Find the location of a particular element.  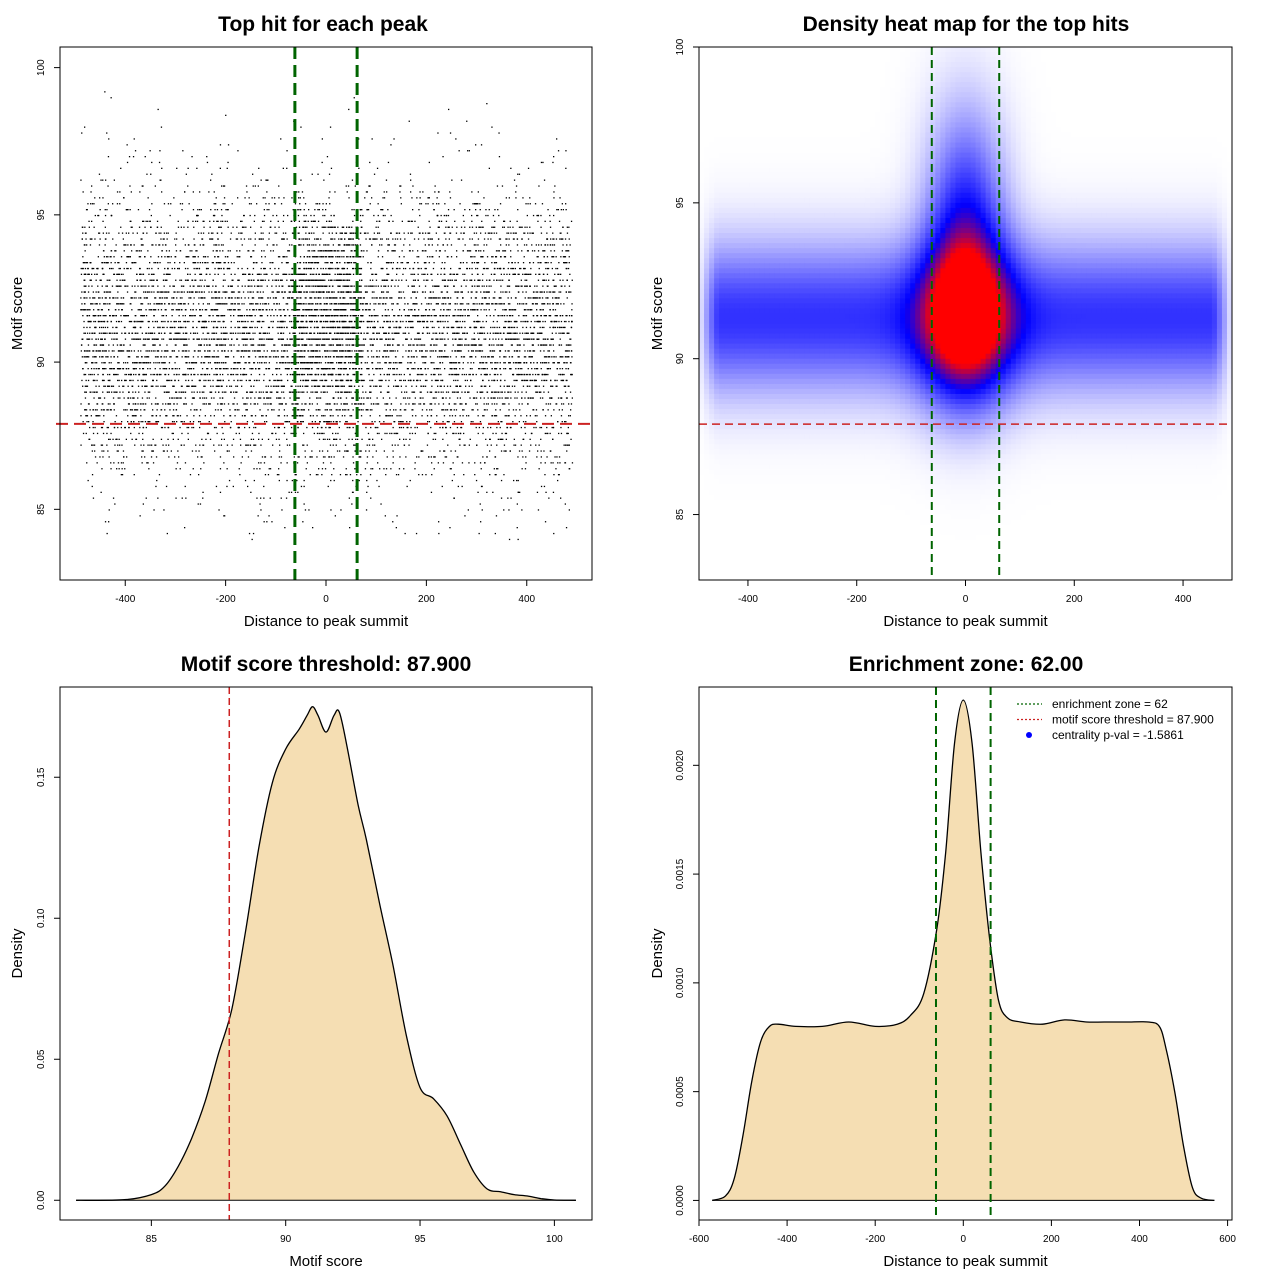

scatter-point-cloud is located at coordinates (327, 316).